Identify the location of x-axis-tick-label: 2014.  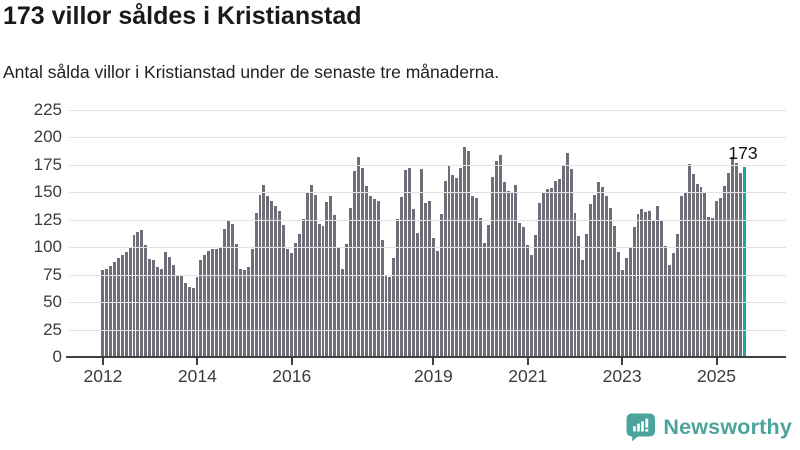
(197, 376).